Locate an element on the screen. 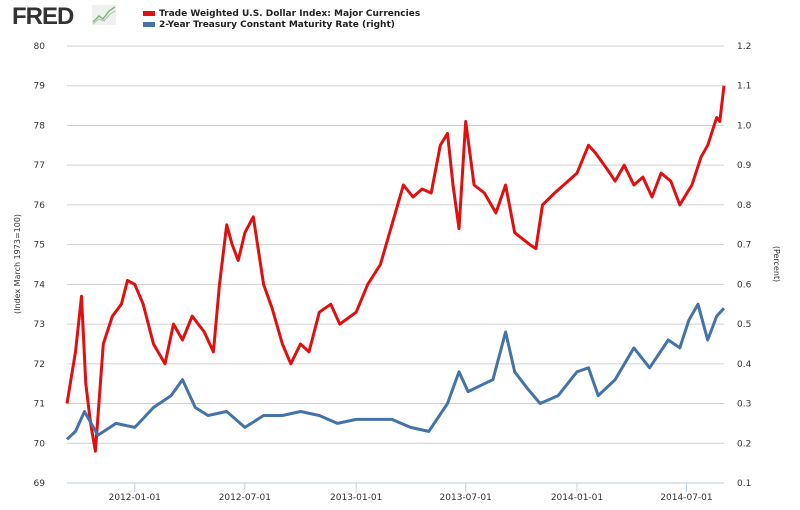 This screenshot has width=800, height=510. fred-logo: FRED is located at coordinates (43, 16).